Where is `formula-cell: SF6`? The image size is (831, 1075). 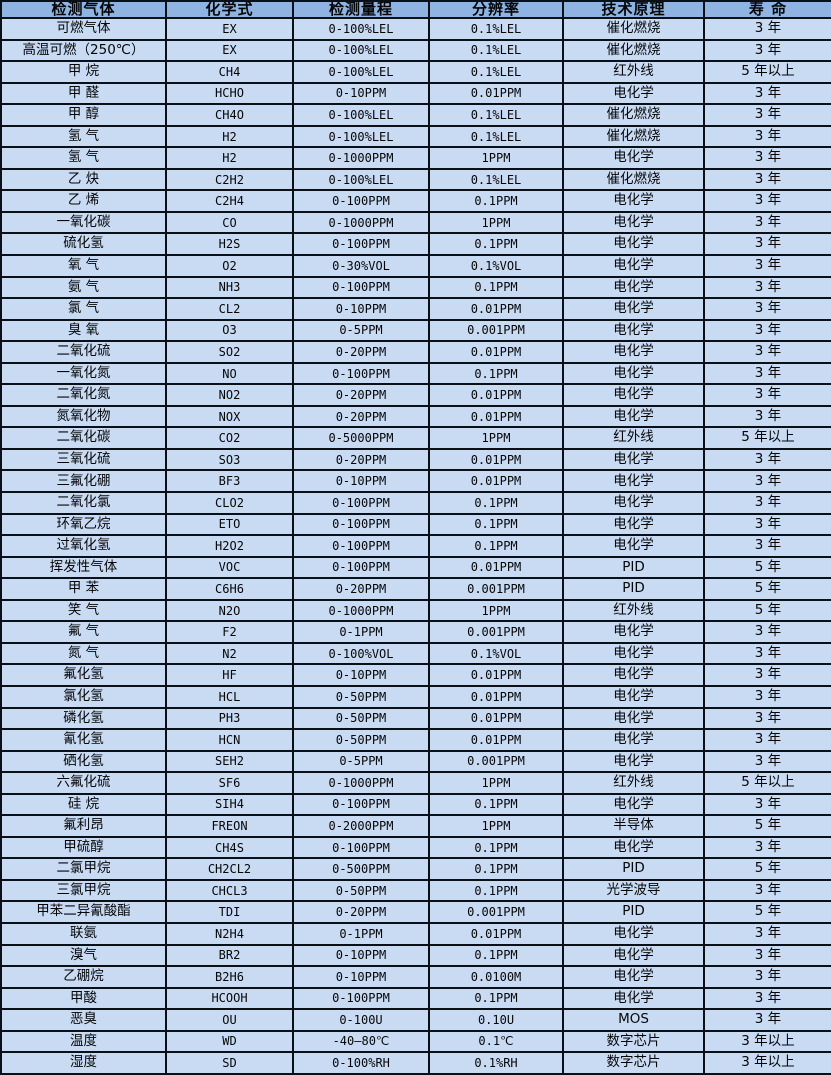
formula-cell: SF6 is located at coordinates (229, 783).